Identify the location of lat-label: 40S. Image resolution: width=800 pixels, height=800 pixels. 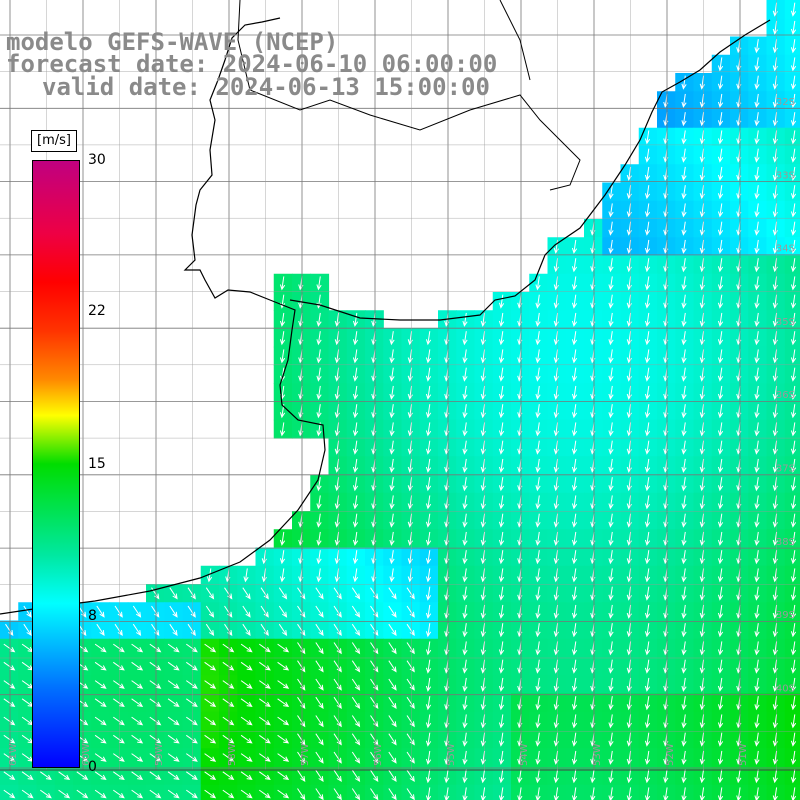
(785, 688).